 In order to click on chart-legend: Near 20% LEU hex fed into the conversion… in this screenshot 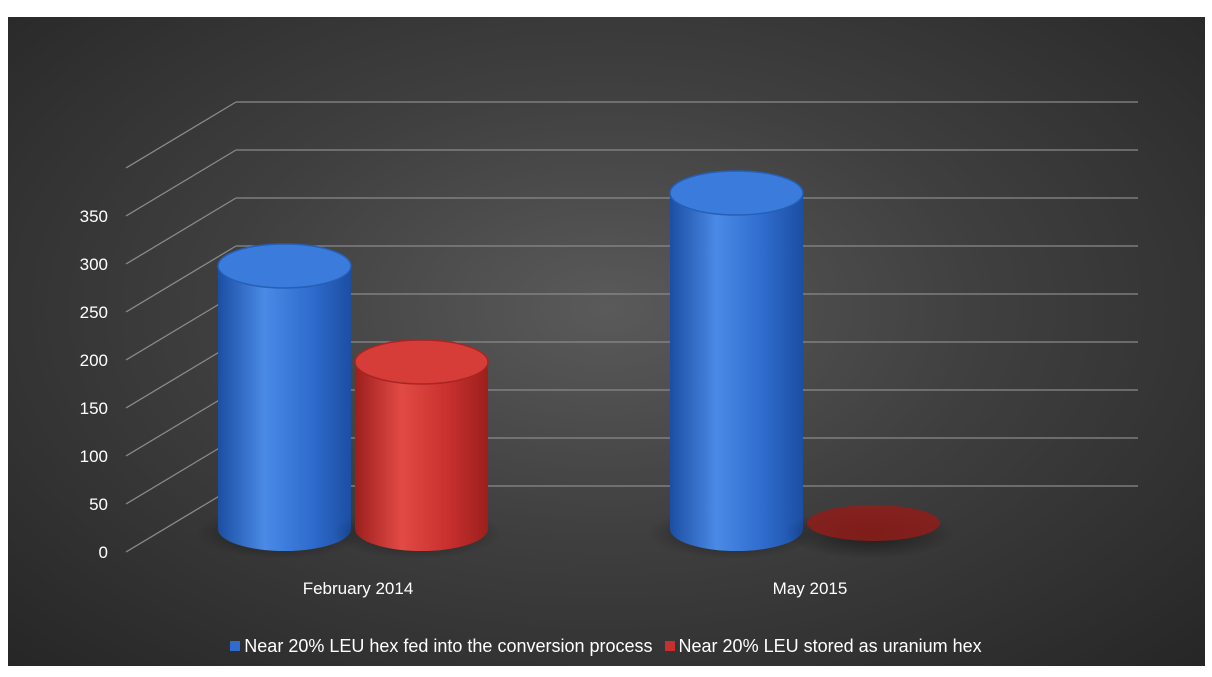, I will do `click(606, 646)`.